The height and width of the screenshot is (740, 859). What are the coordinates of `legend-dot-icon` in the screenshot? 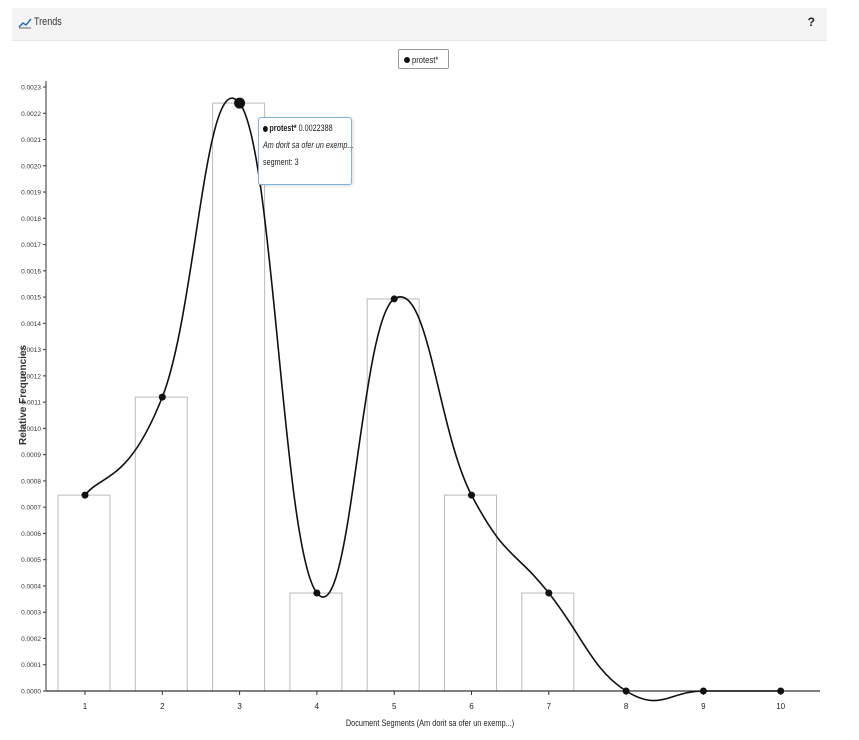 It's located at (407, 59).